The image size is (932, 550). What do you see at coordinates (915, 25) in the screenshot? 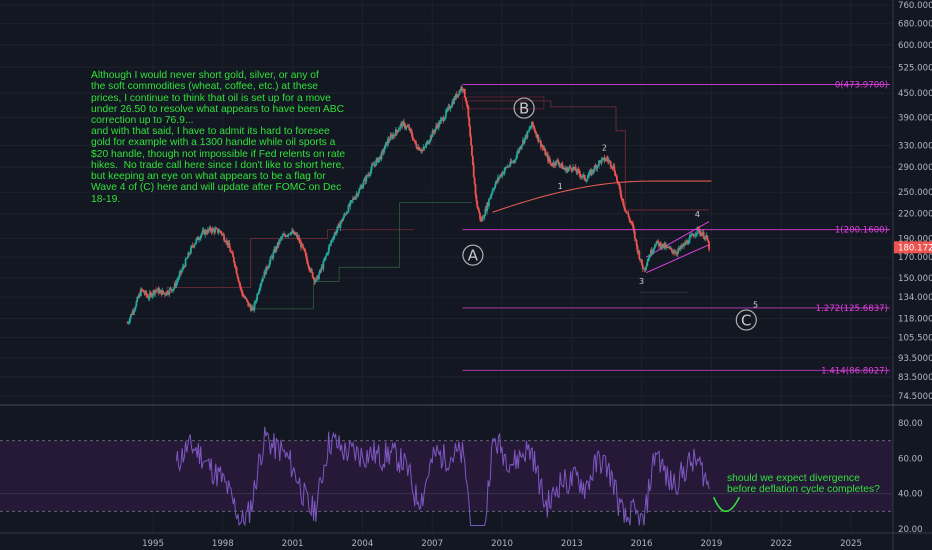
I see `y-tick-label: 680.0000` at bounding box center [915, 25].